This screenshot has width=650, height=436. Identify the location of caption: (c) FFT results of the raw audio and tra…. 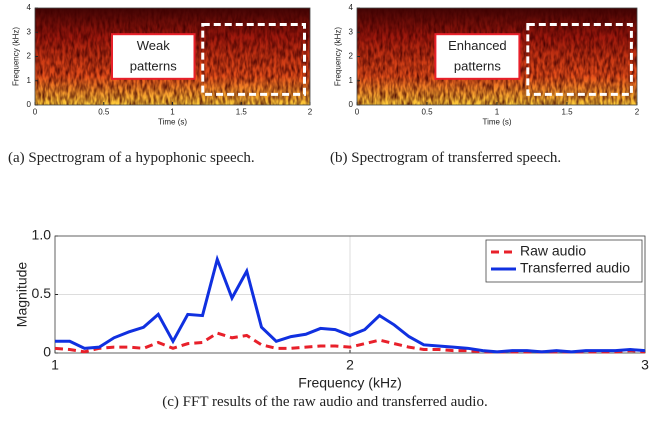
(325, 402).